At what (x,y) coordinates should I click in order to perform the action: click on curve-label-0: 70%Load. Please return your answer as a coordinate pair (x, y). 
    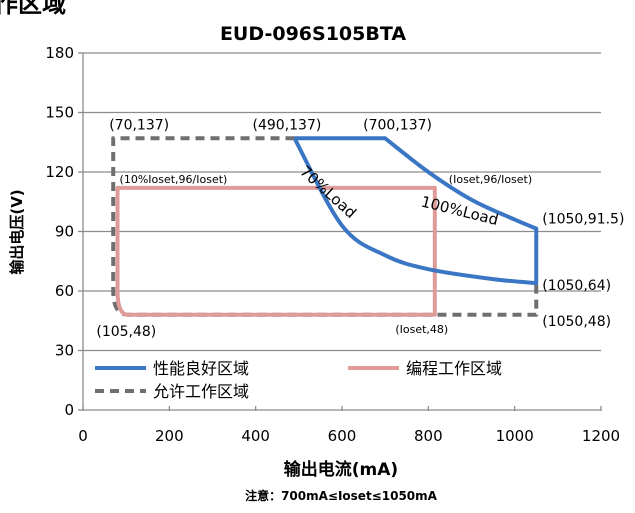
    Looking at the image, I should click on (328, 192).